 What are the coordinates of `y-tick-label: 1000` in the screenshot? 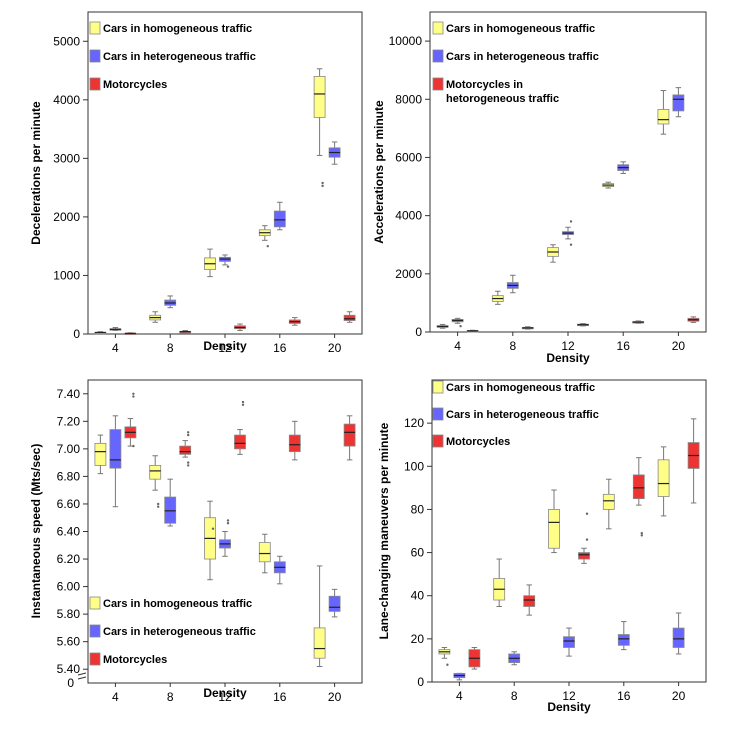 It's located at (66, 275).